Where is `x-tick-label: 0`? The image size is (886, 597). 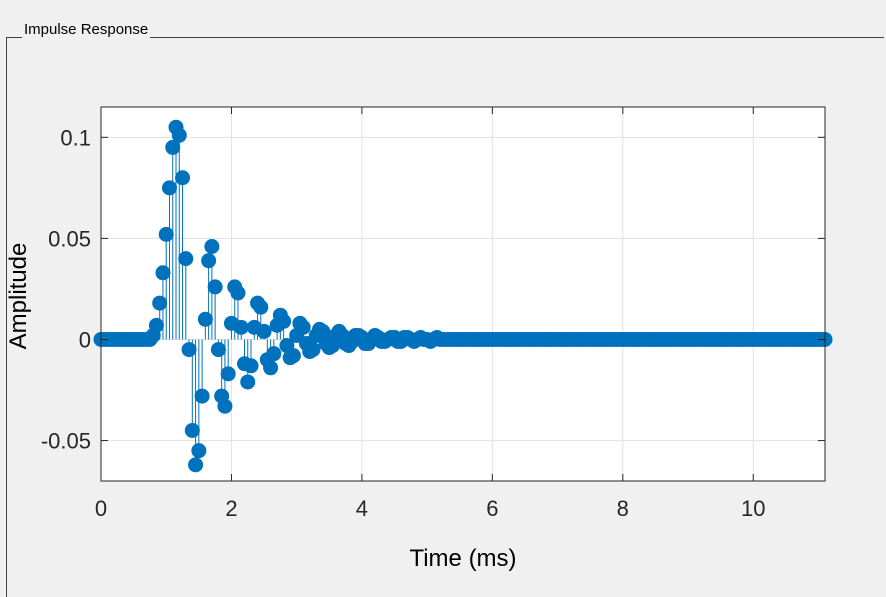 x-tick-label: 0 is located at coordinates (101, 508).